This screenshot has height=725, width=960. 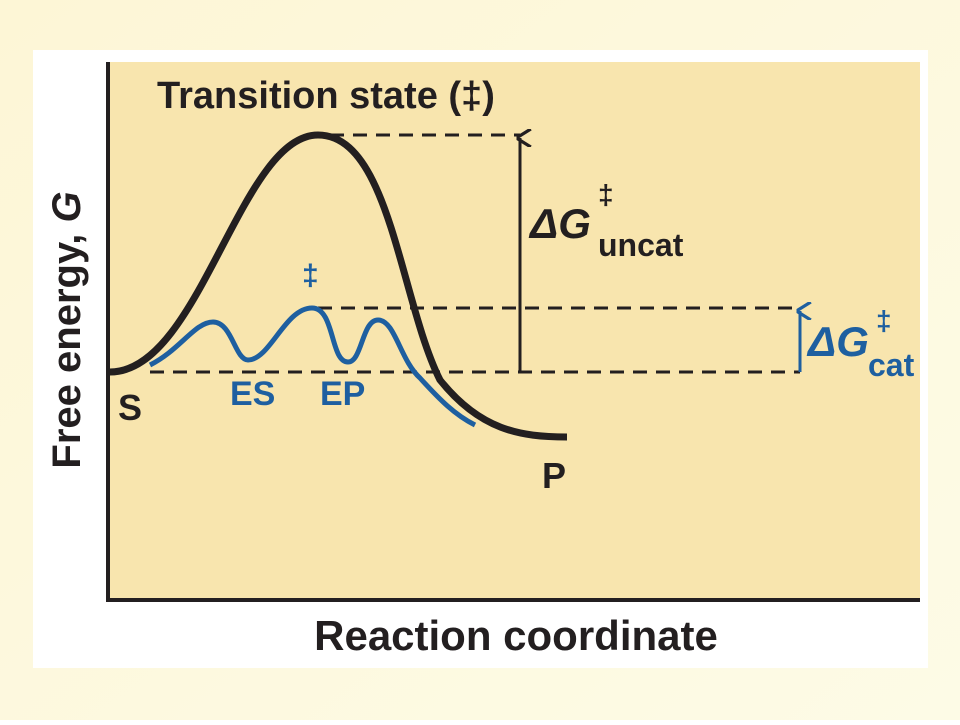 I want to click on delta-cat: ΔG ‡ cat, so click(x=860, y=344).